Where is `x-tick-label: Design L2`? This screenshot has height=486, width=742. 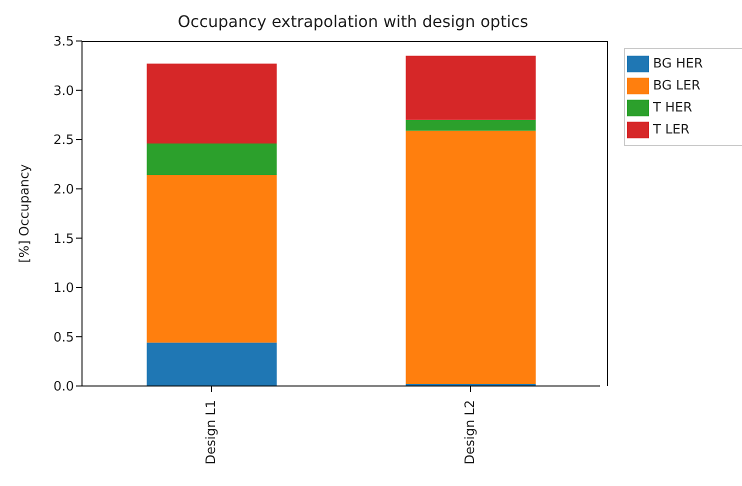
x-tick-label: Design L2 is located at coordinates (470, 432).